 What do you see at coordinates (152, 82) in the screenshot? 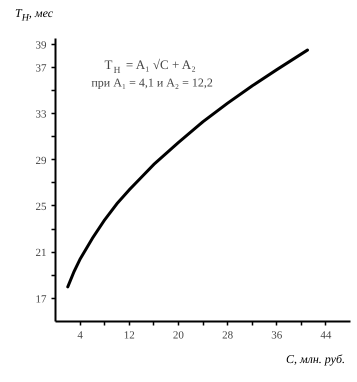
I see `annotation: при A₁ = 4,1 и A₂ = 12,2` at bounding box center [152, 82].